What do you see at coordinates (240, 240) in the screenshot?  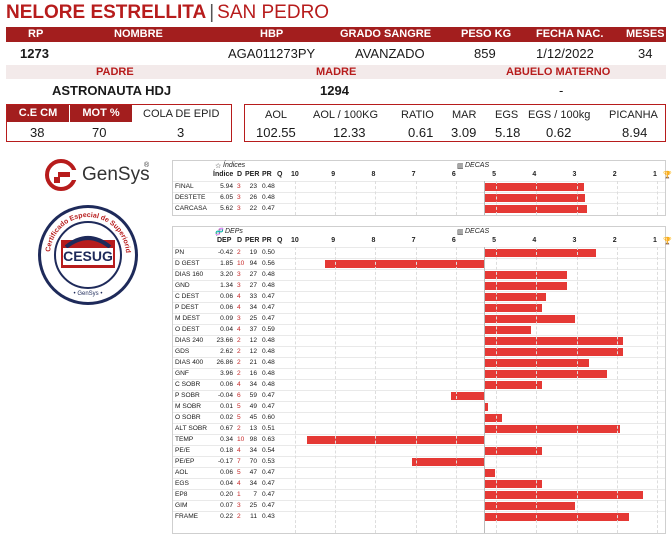 I see `col-d: D` at bounding box center [240, 240].